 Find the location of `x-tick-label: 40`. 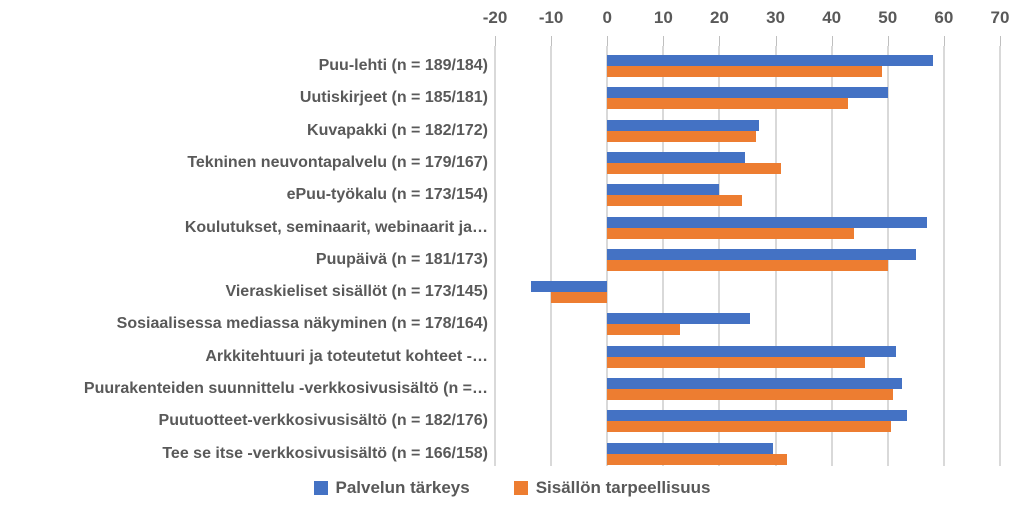

x-tick-label: 40 is located at coordinates (832, 17).